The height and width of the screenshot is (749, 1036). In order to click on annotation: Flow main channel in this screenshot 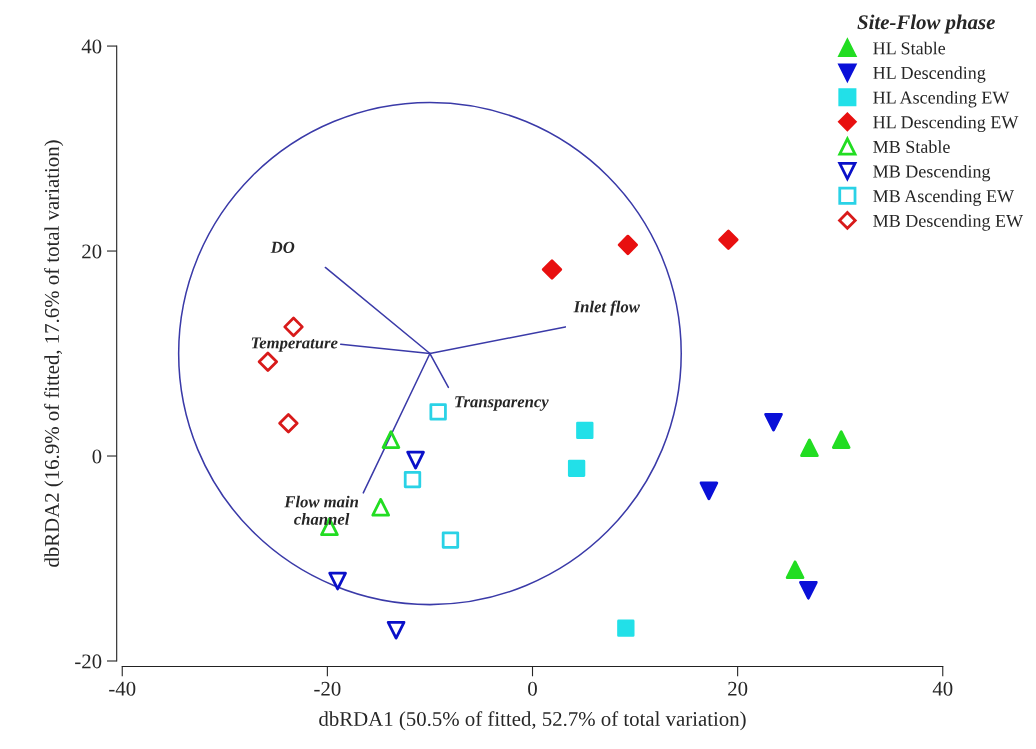, I will do `click(321, 510)`.